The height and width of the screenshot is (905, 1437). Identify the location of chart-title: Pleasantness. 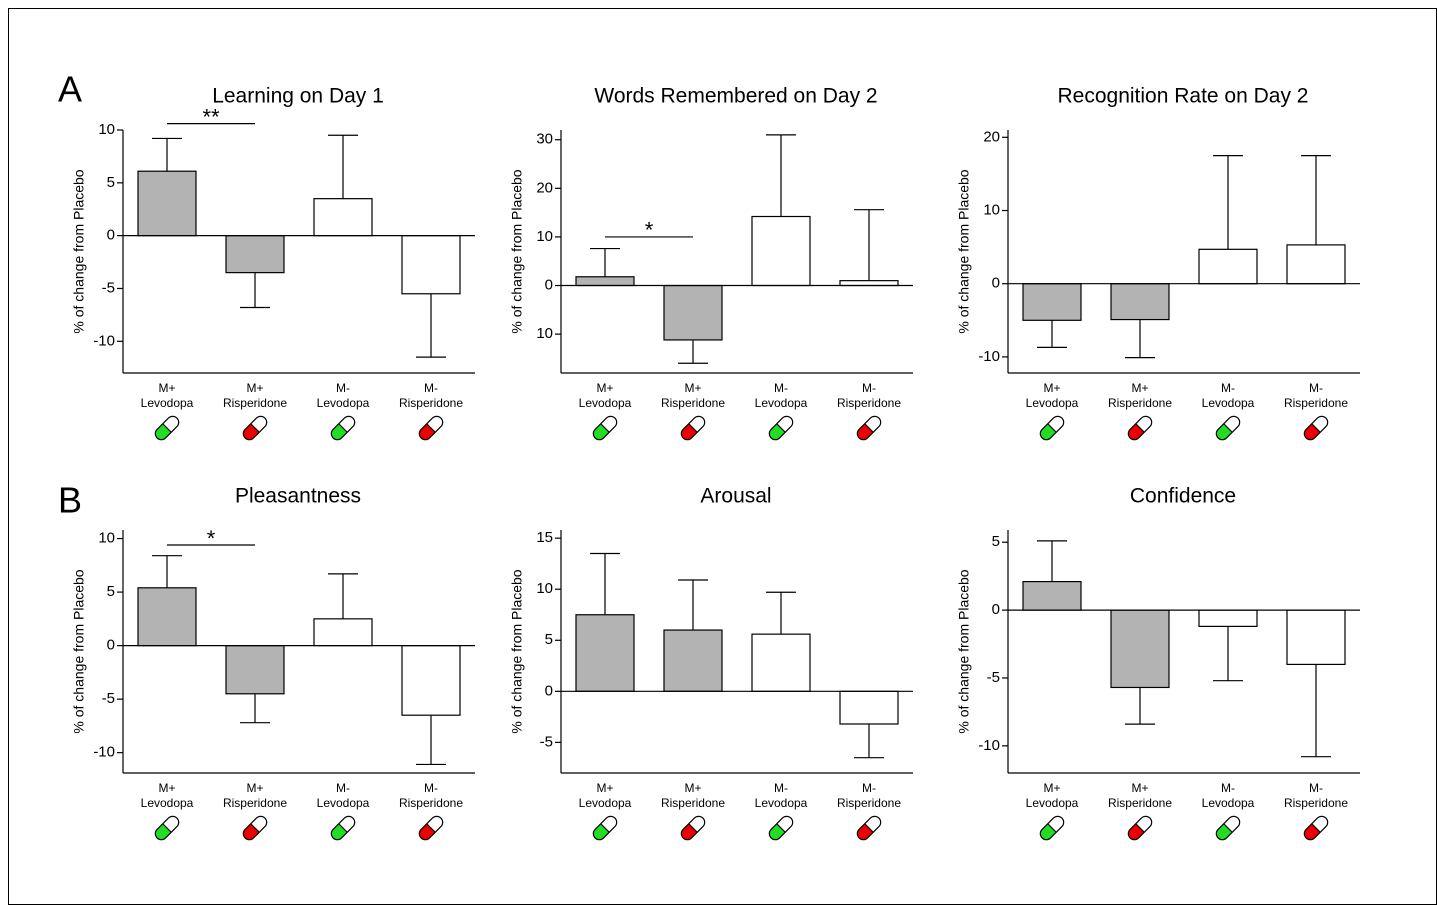
(298, 496).